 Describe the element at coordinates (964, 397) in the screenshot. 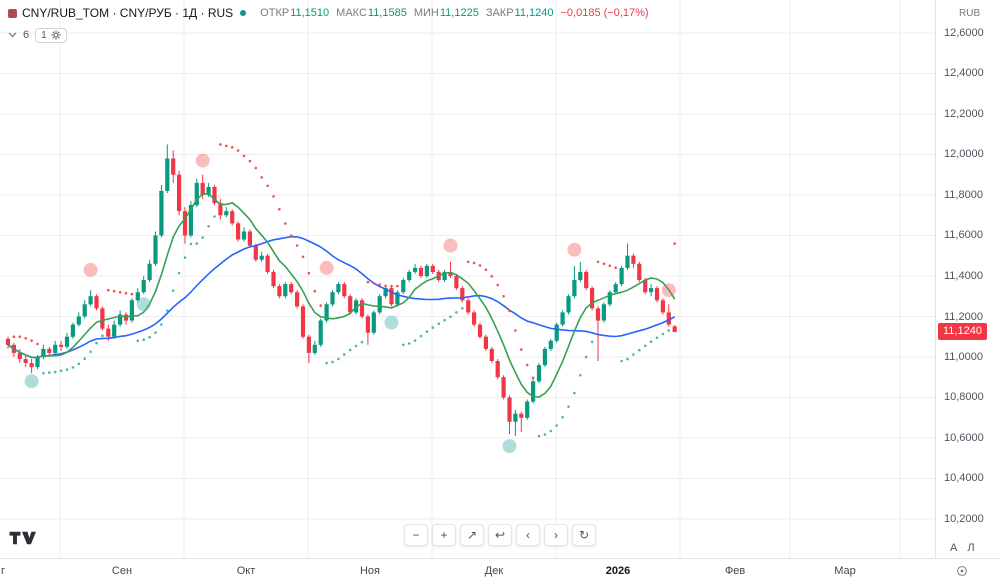

I see `price-tick-label: 10,8000` at that location.